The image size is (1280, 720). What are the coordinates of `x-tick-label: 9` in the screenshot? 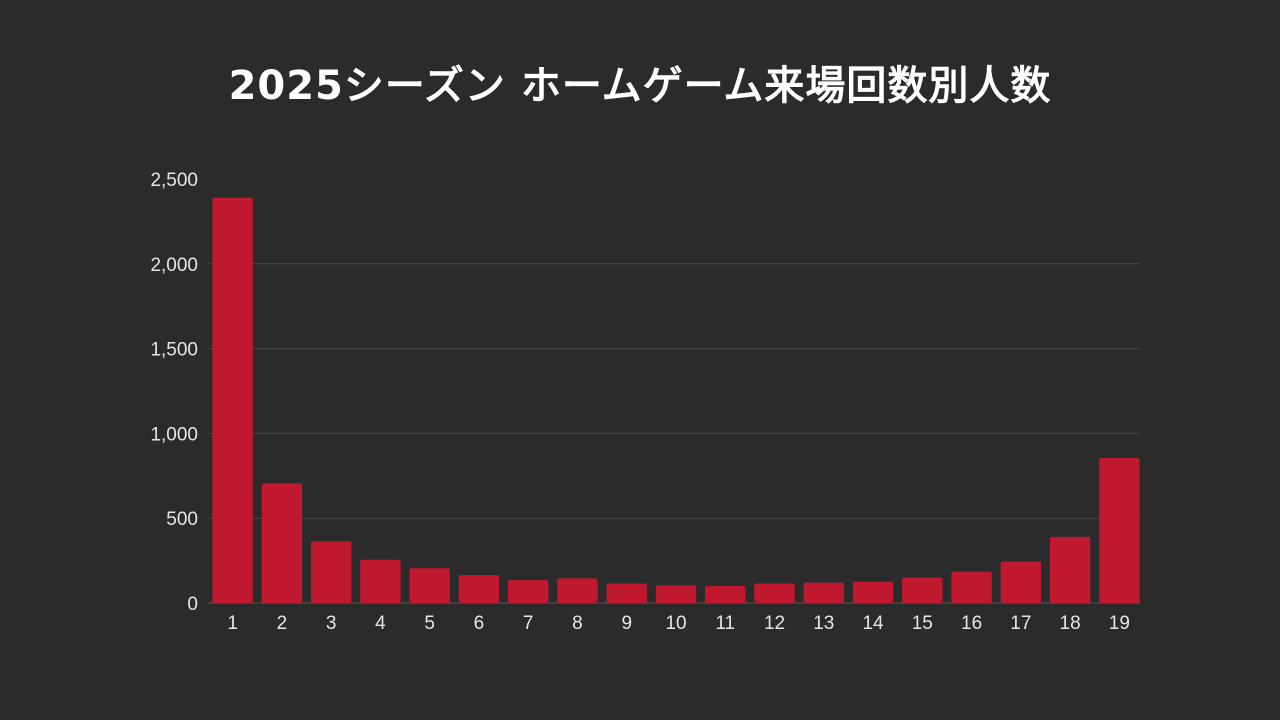 It's located at (626, 623).